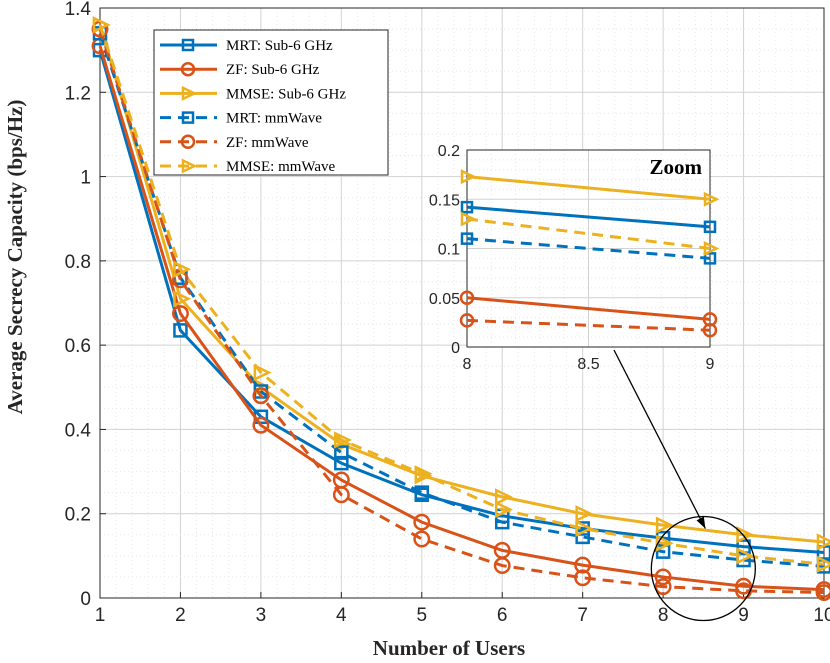 The height and width of the screenshot is (663, 830). I want to click on x-tick-label: 10, so click(821, 615).